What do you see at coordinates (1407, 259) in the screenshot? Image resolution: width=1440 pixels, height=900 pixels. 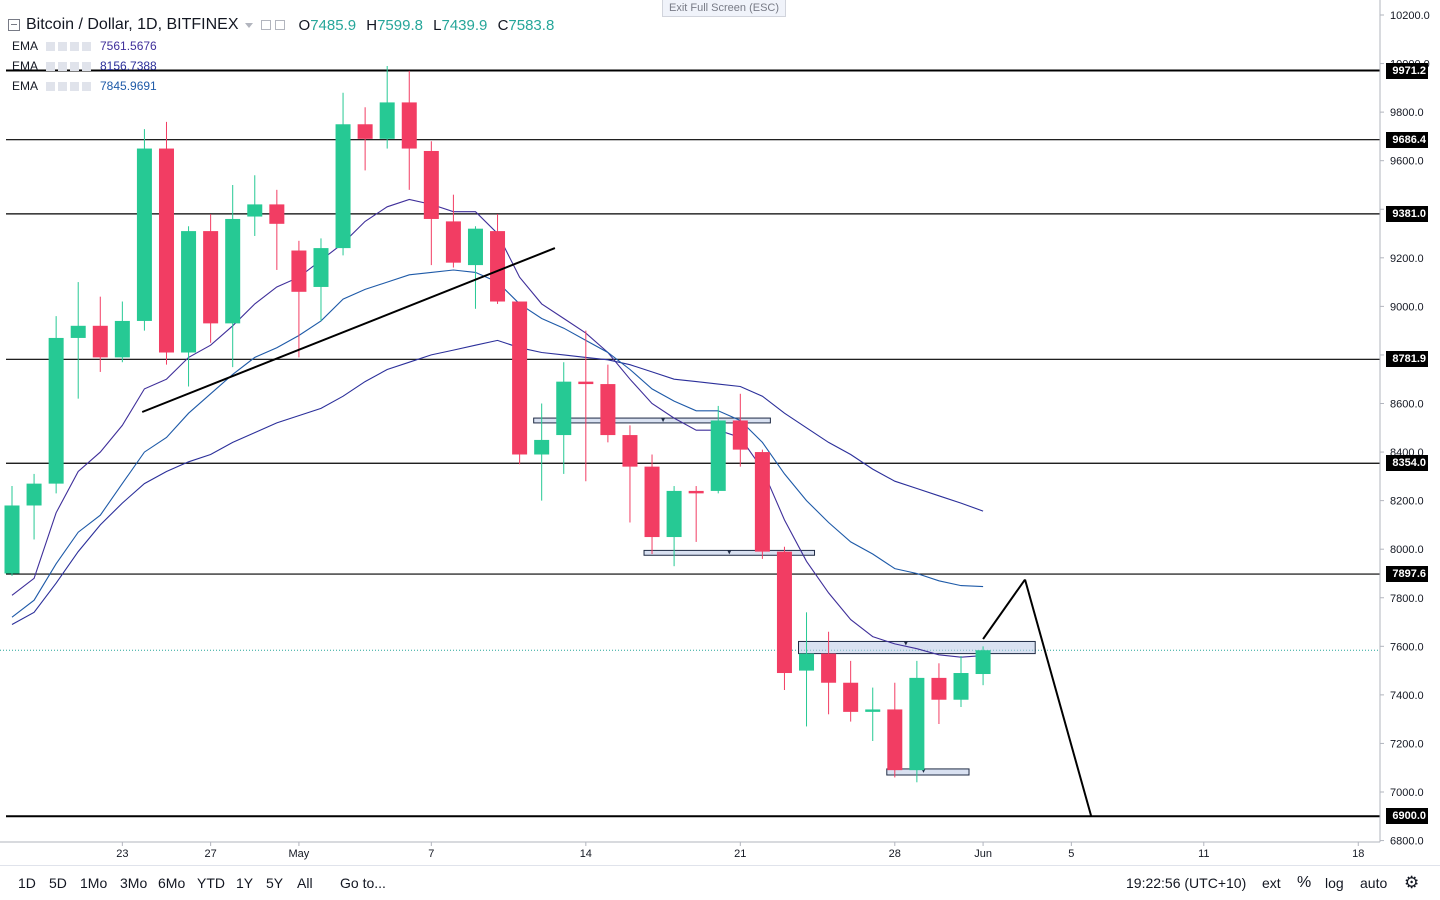 I see `y-tick-label: 9200.0` at bounding box center [1407, 259].